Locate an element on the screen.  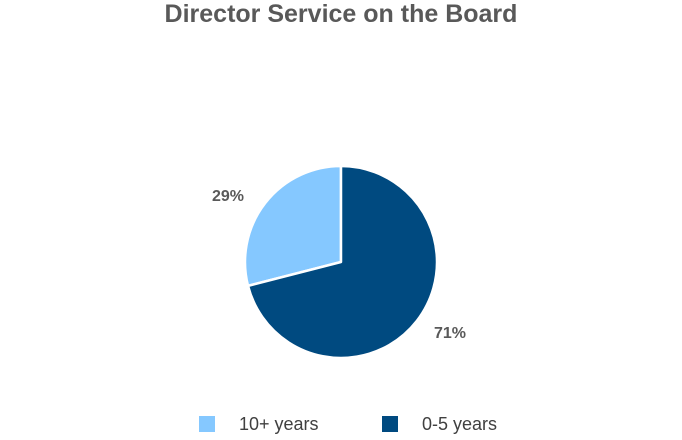
legend-swatch-10-plus-years is located at coordinates (207, 424).